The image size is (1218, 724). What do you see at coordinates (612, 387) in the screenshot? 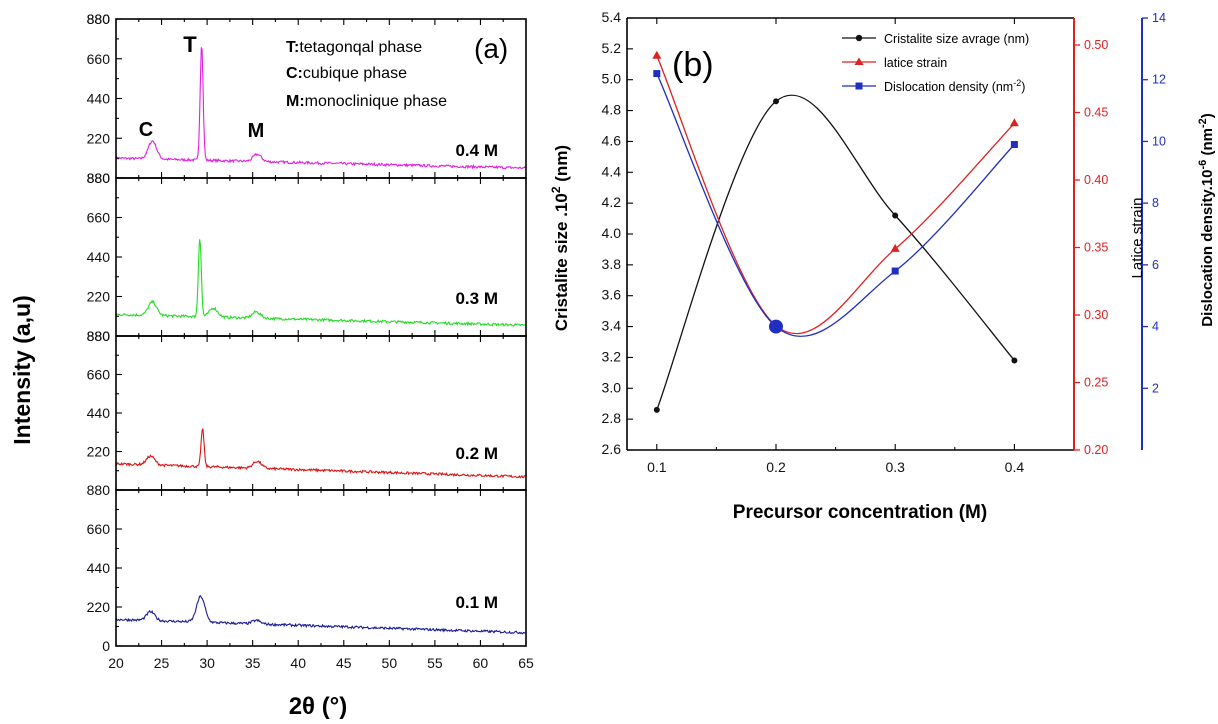
I see `crystallite-size-tick-label: 3.0` at bounding box center [612, 387].